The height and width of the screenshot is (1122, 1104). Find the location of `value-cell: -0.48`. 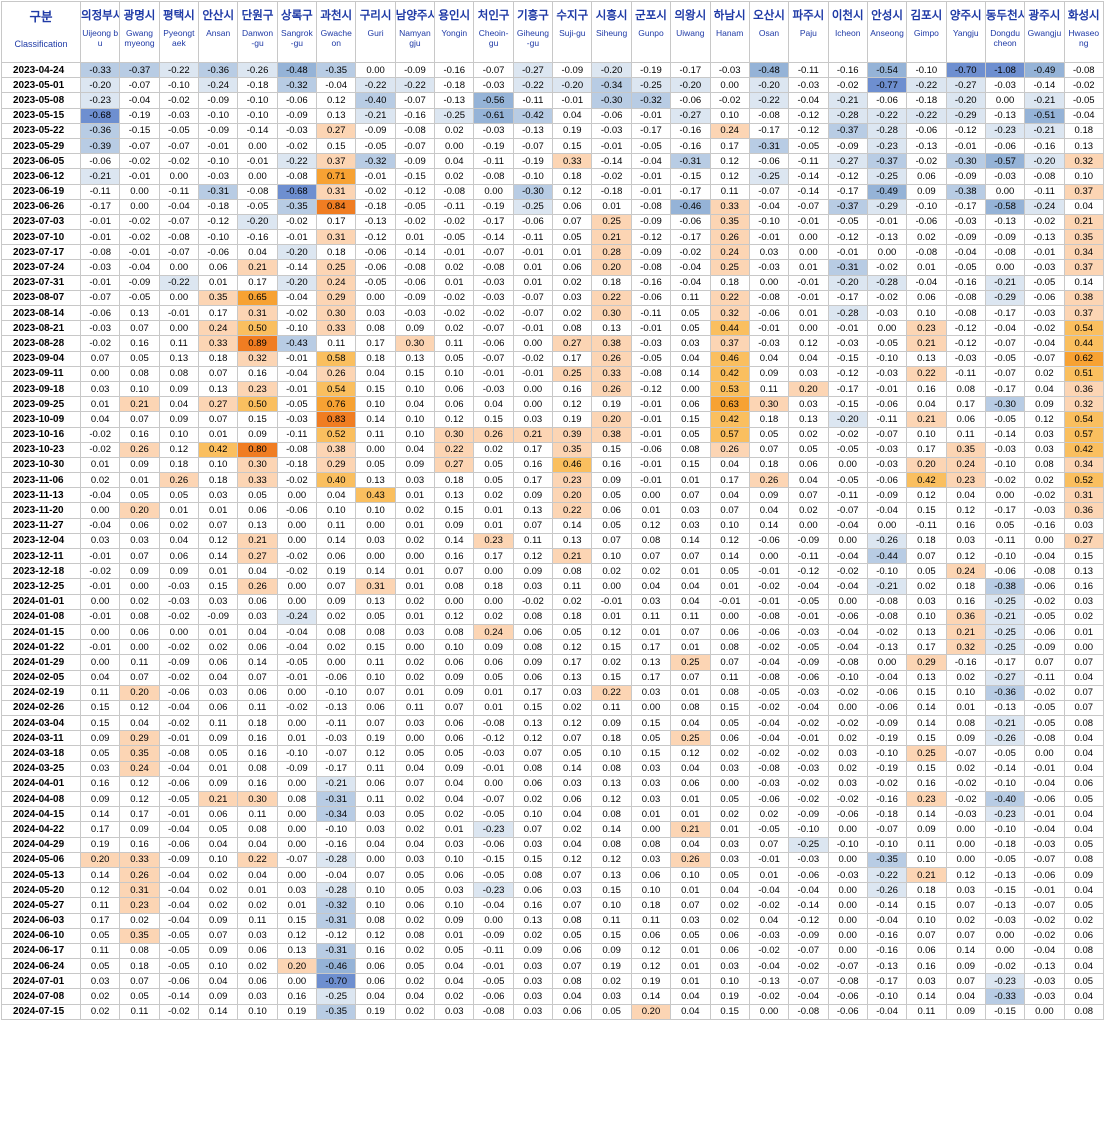

value-cell: -0.48 is located at coordinates (297, 70).